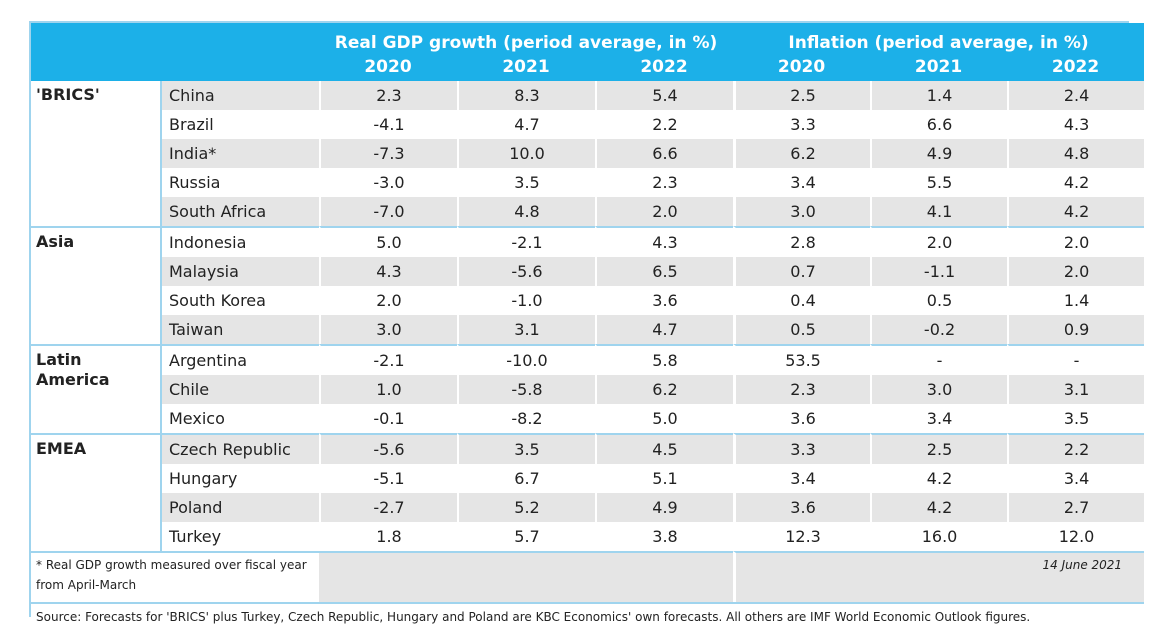 This screenshot has width=1152, height=637. I want to click on inflation-value-cell: 6.2, so click(802, 153).